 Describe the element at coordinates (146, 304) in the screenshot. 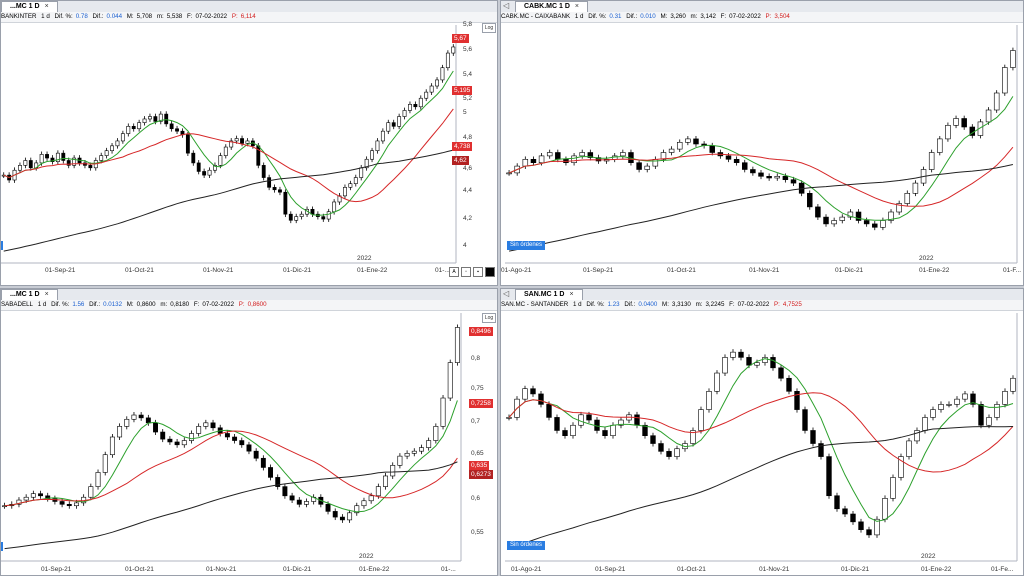

I see `high: 0,8600` at that location.